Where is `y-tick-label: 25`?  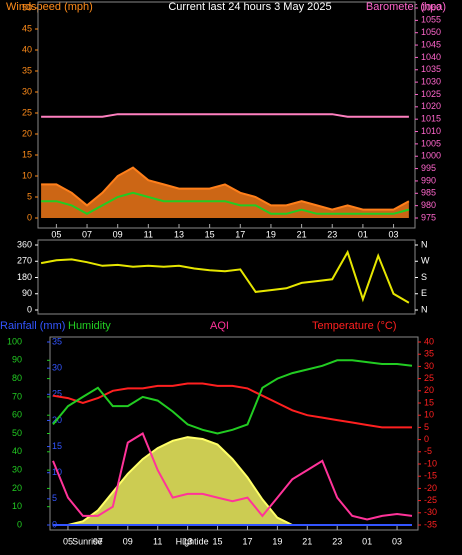
y-tick-label: 25 is located at coordinates (27, 112).